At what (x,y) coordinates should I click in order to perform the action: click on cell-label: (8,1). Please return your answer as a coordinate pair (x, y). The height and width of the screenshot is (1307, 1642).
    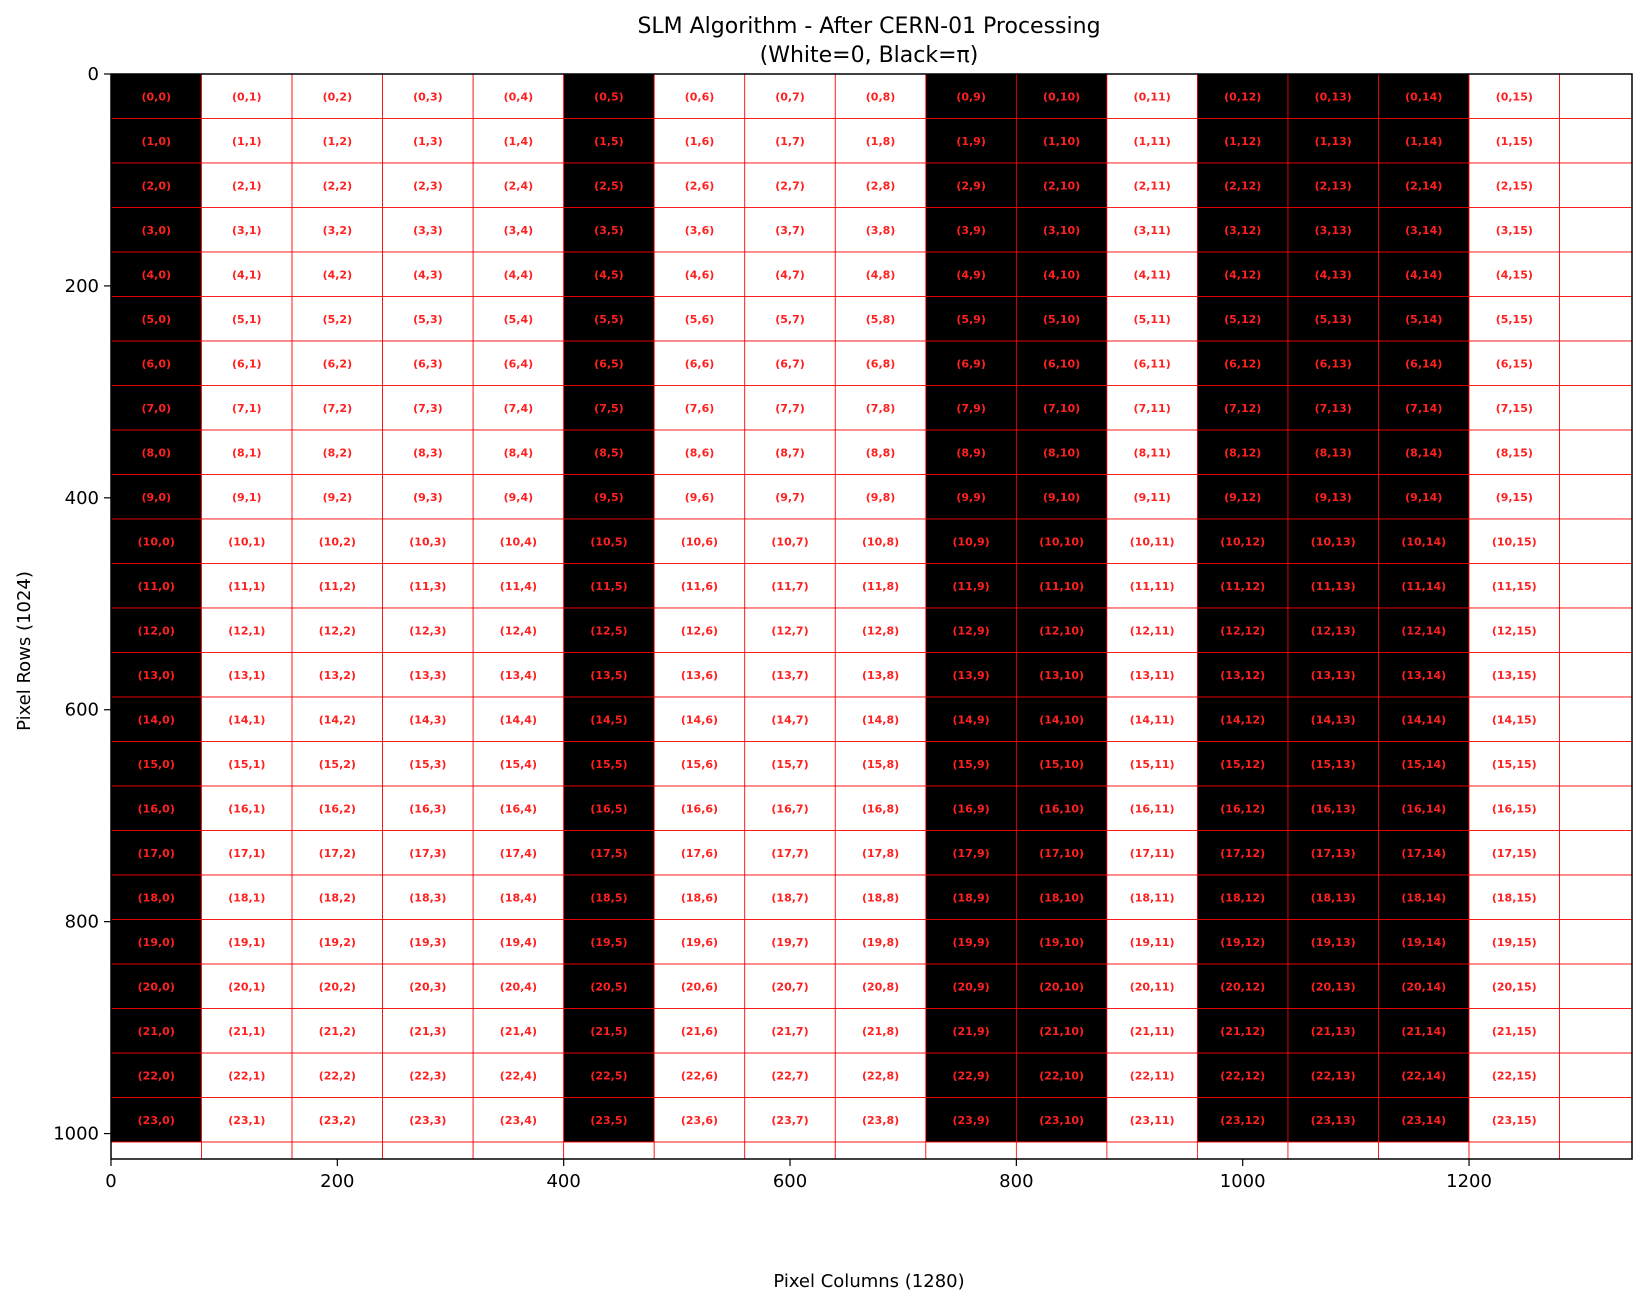
    Looking at the image, I should click on (247, 452).